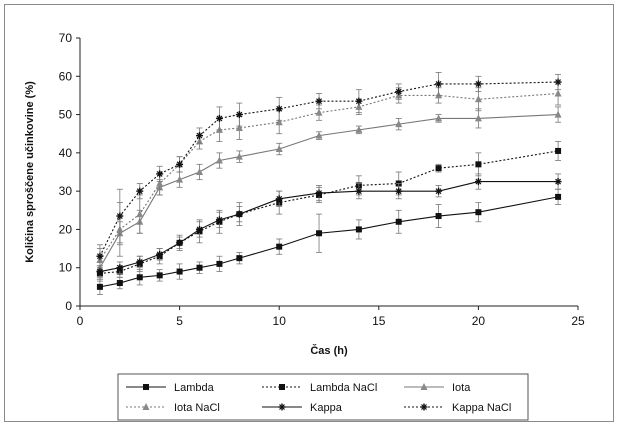 This screenshot has width=619, height=426. Describe the element at coordinates (66, 38) in the screenshot. I see `y-tick-label: 70` at that location.